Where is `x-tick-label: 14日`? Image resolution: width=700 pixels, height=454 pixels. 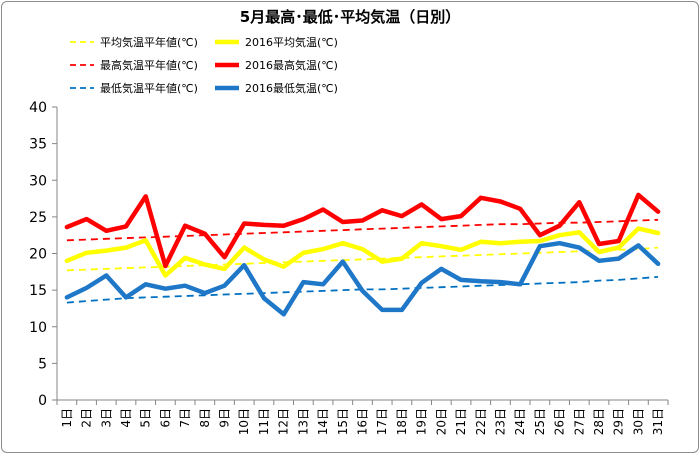 x-tick-label: 14日 is located at coordinates (323, 421).